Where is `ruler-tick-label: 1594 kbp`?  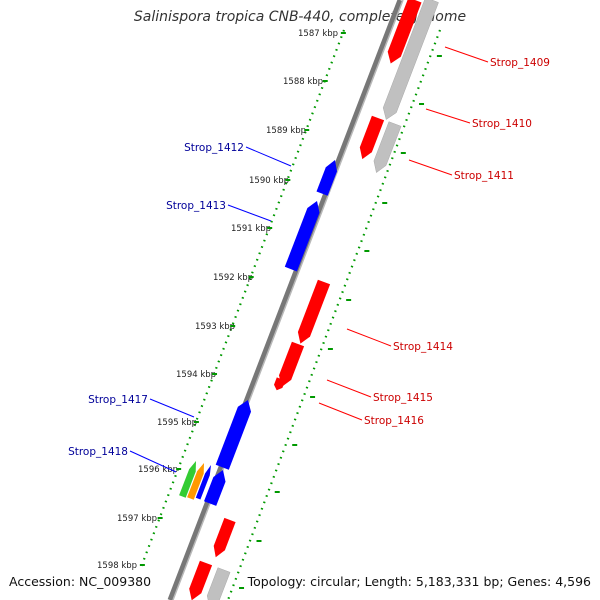
ruler-tick-label: 1594 kbp is located at coordinates (196, 375).